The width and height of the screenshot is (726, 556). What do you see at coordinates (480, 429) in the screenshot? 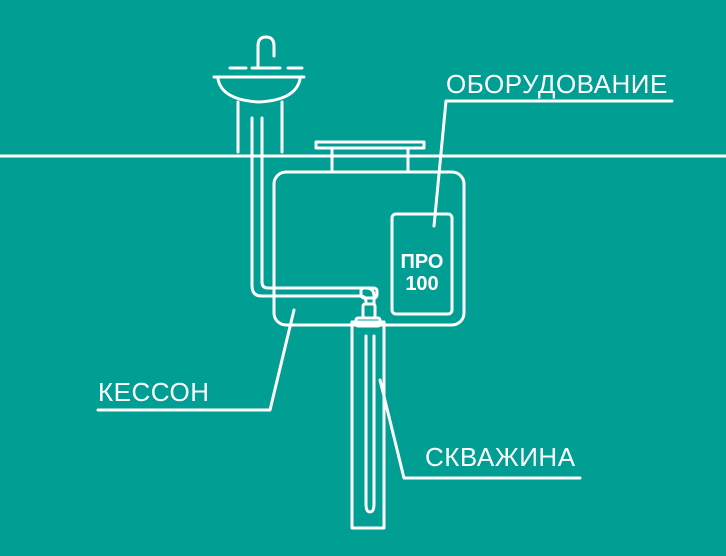
I see `well-leader-line` at bounding box center [480, 429].